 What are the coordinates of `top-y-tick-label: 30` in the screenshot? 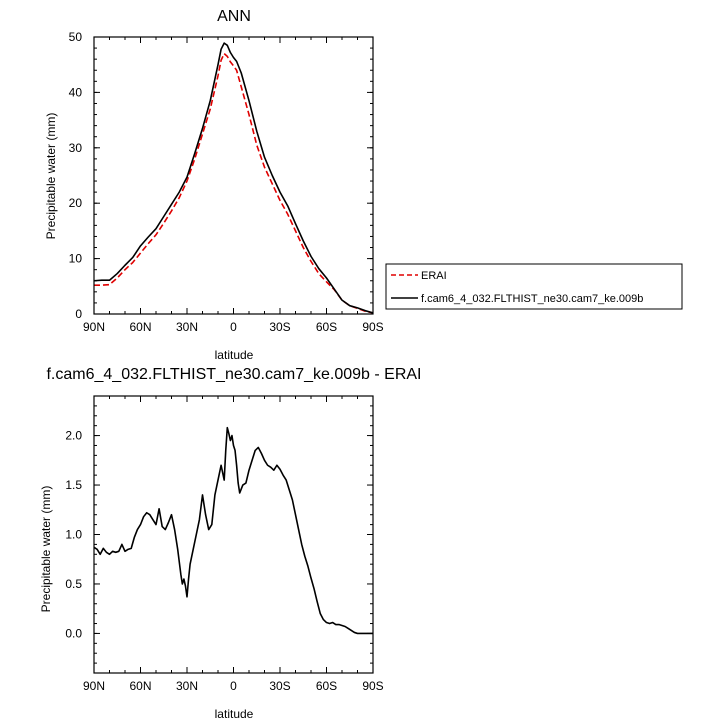 It's located at (76, 148).